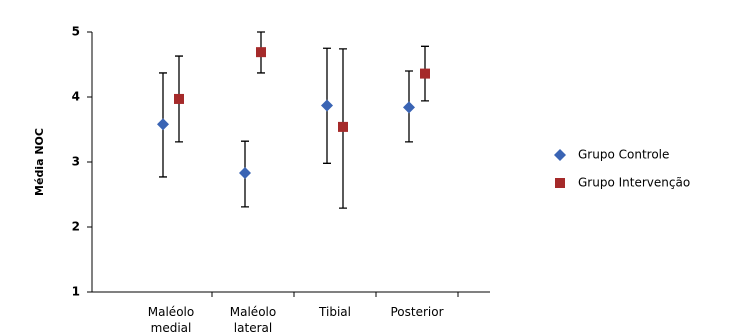 The height and width of the screenshot is (336, 729). Describe the element at coordinates (76, 227) in the screenshot. I see `y-tick-label: 2` at that location.